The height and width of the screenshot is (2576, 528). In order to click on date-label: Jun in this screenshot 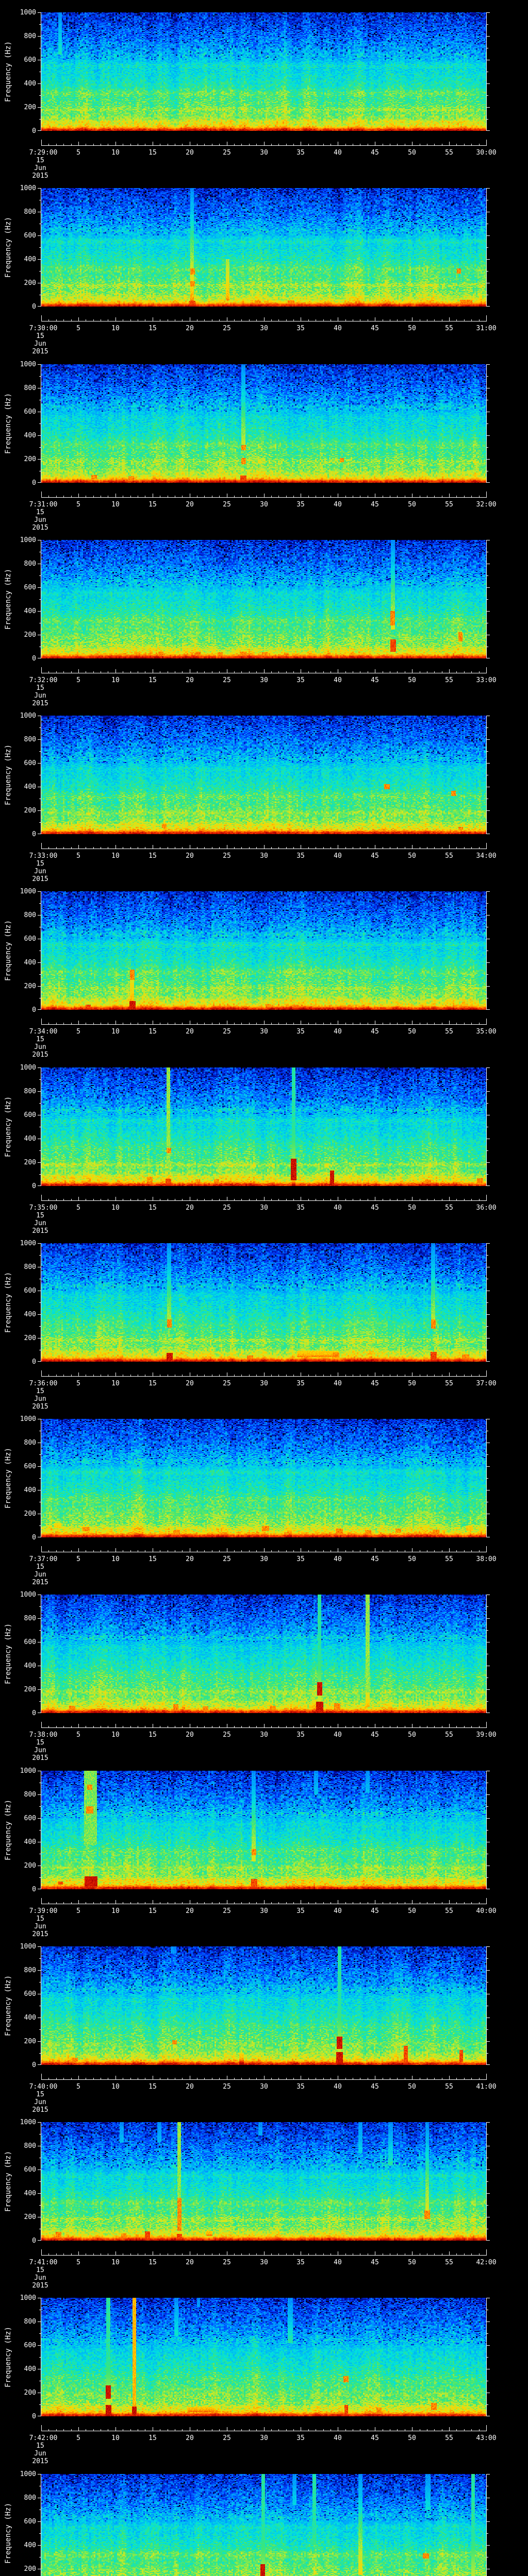, I will do `click(40, 1047)`.